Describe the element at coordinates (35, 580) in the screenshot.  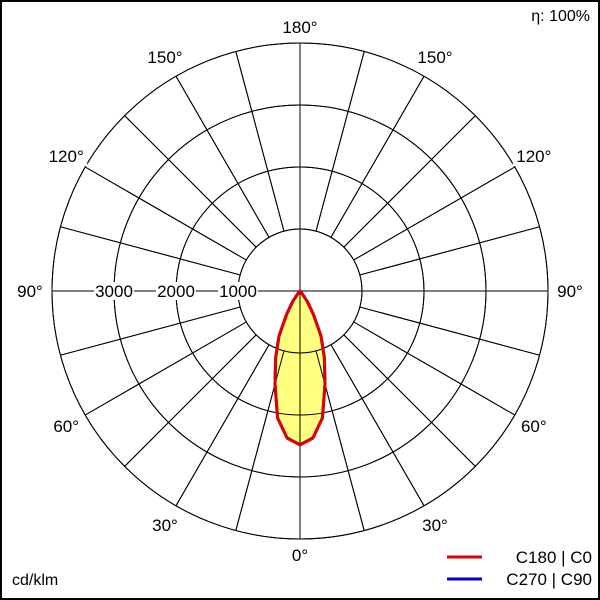
I see `unit-label: cd/klm` at that location.